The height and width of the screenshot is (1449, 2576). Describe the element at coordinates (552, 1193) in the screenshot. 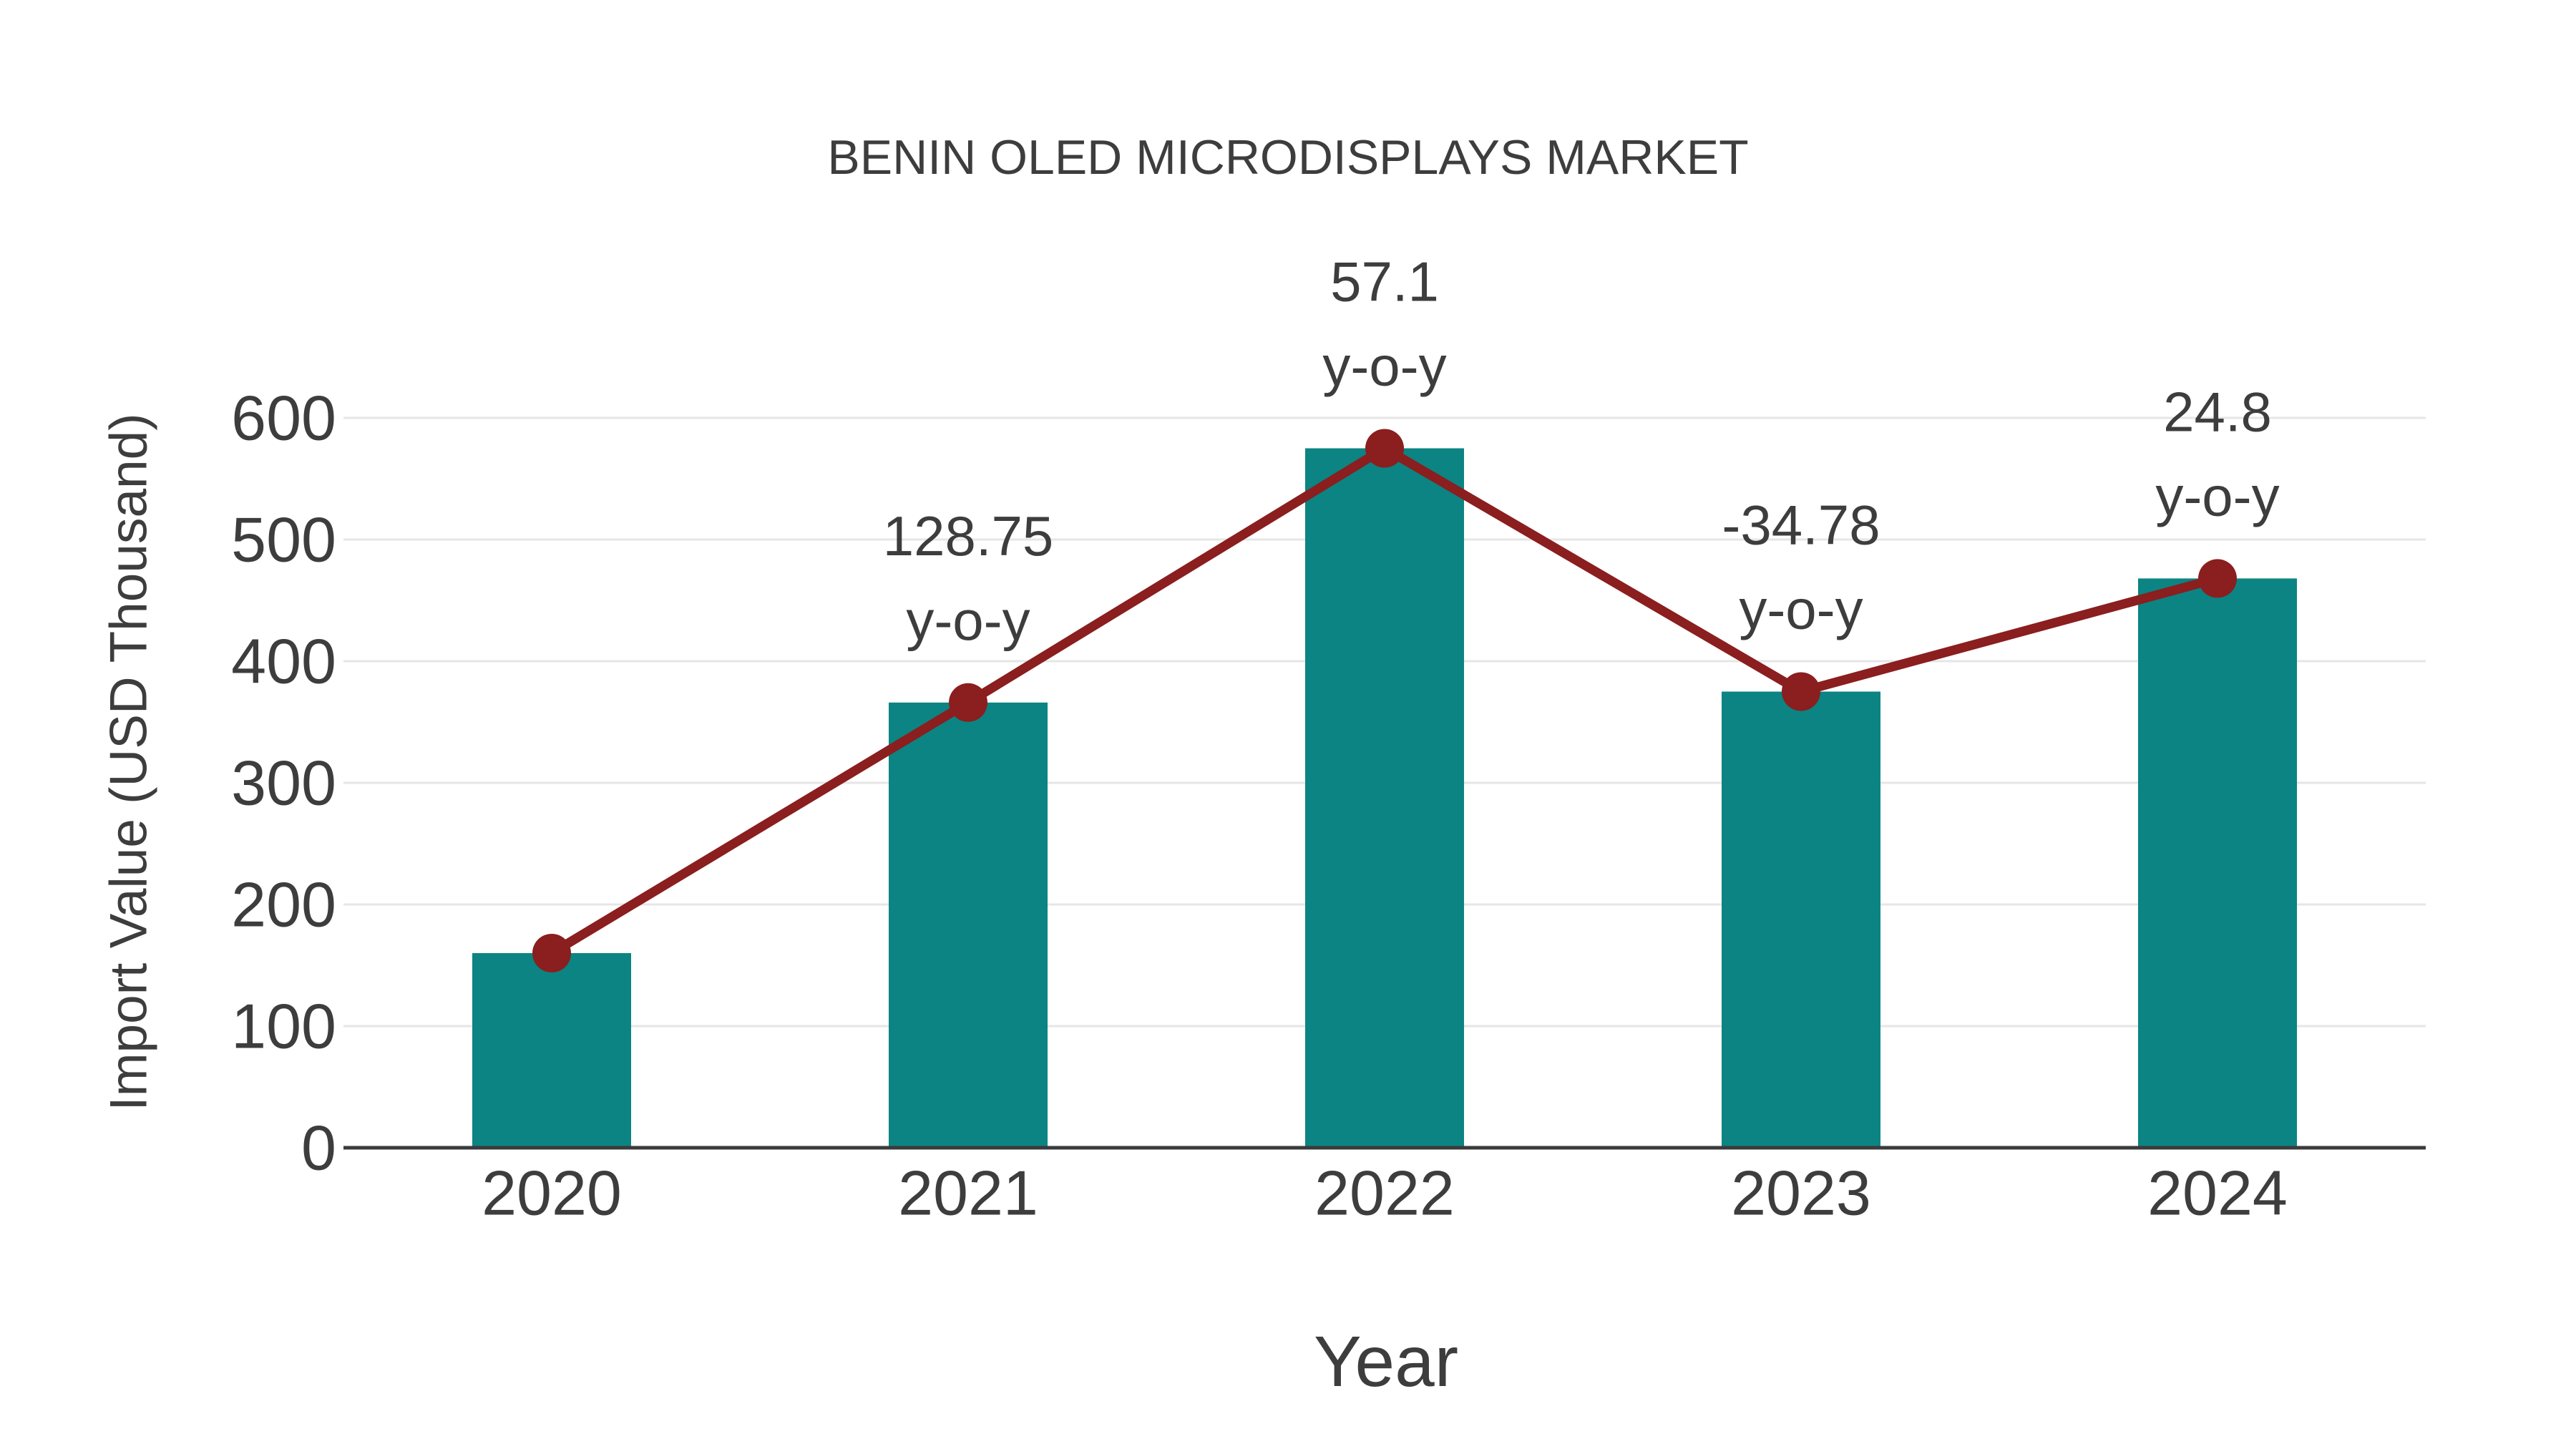

I see `x-tick-label: 2020` at that location.